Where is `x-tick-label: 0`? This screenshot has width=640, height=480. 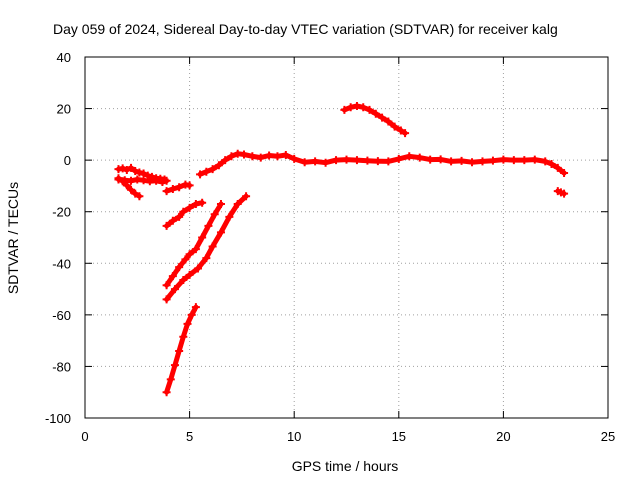 x-tick-label: 0 is located at coordinates (84, 436).